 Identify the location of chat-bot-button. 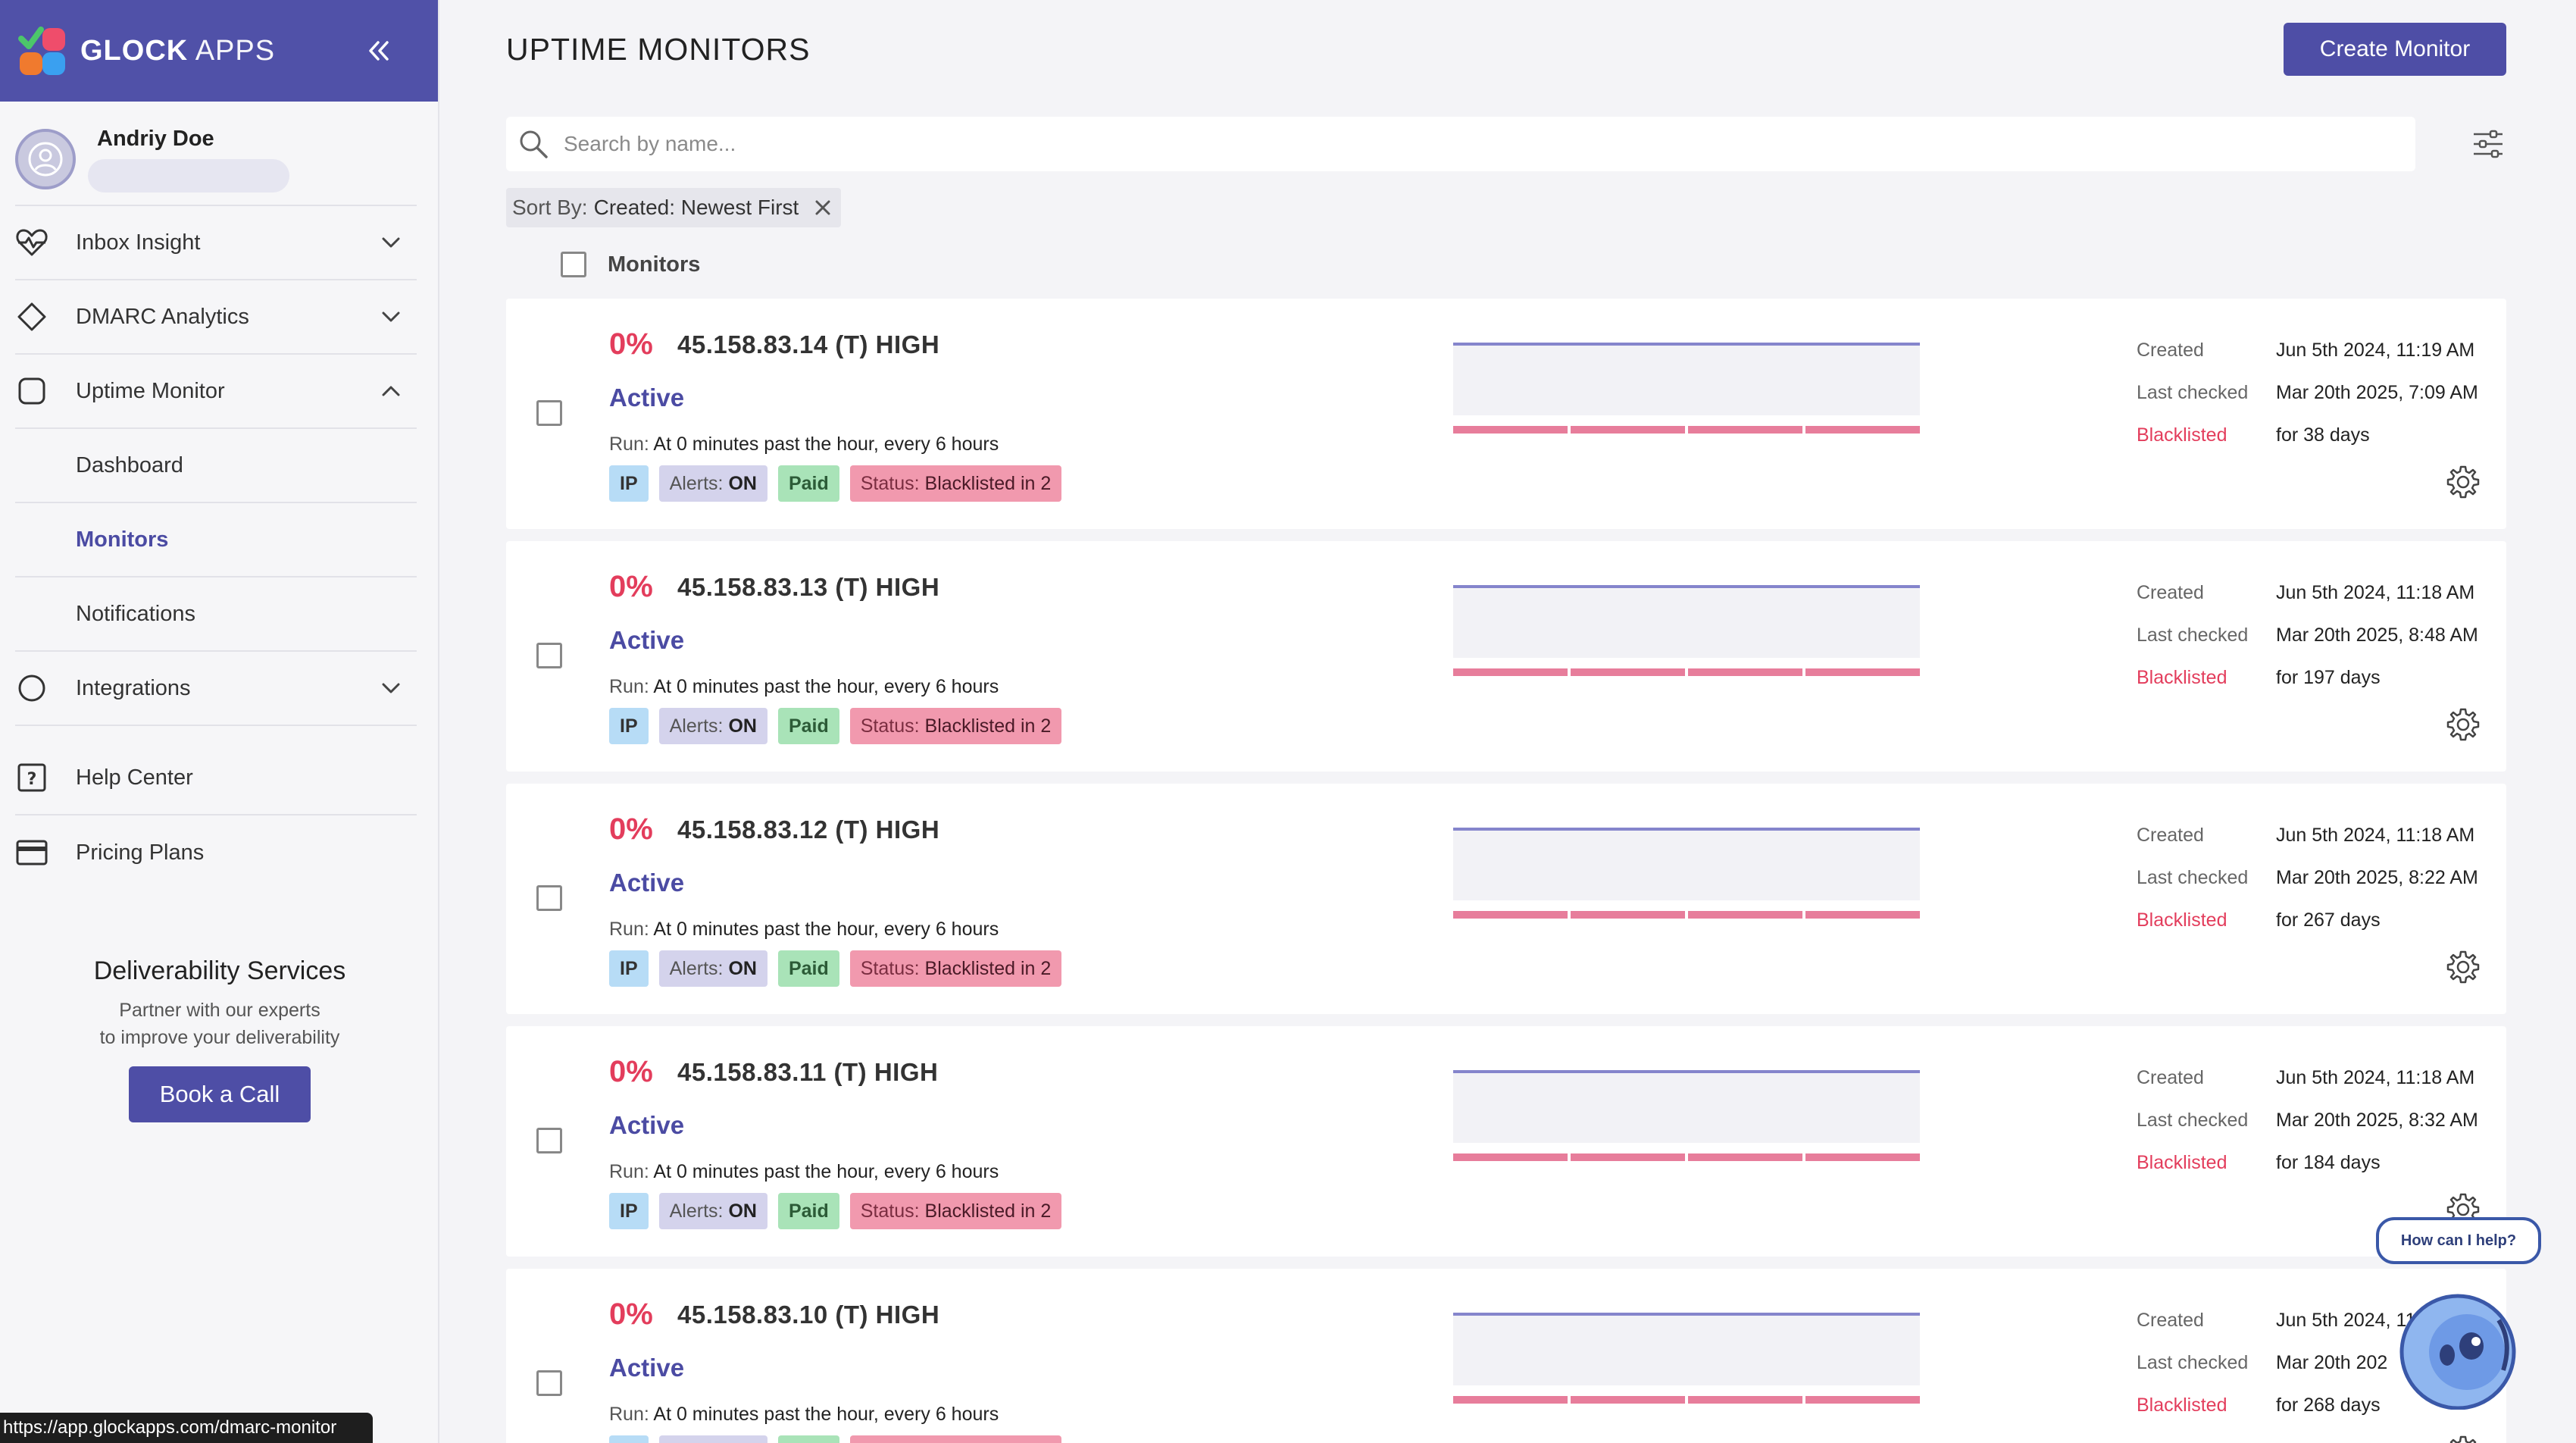
(2458, 1349).